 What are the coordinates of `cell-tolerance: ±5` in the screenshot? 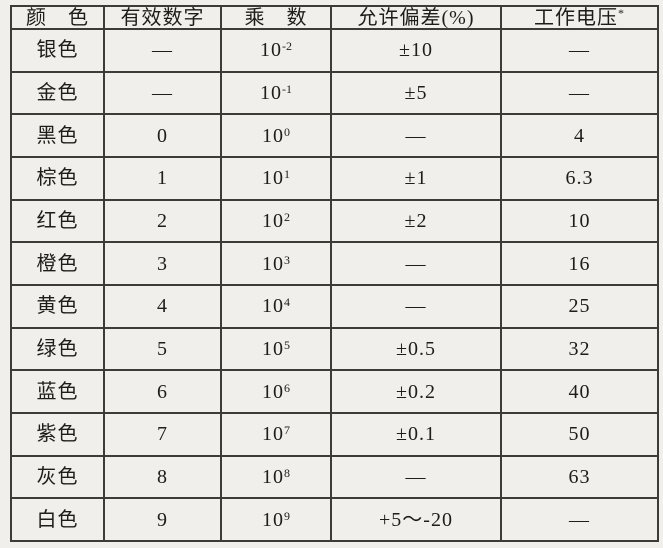 It's located at (416, 93).